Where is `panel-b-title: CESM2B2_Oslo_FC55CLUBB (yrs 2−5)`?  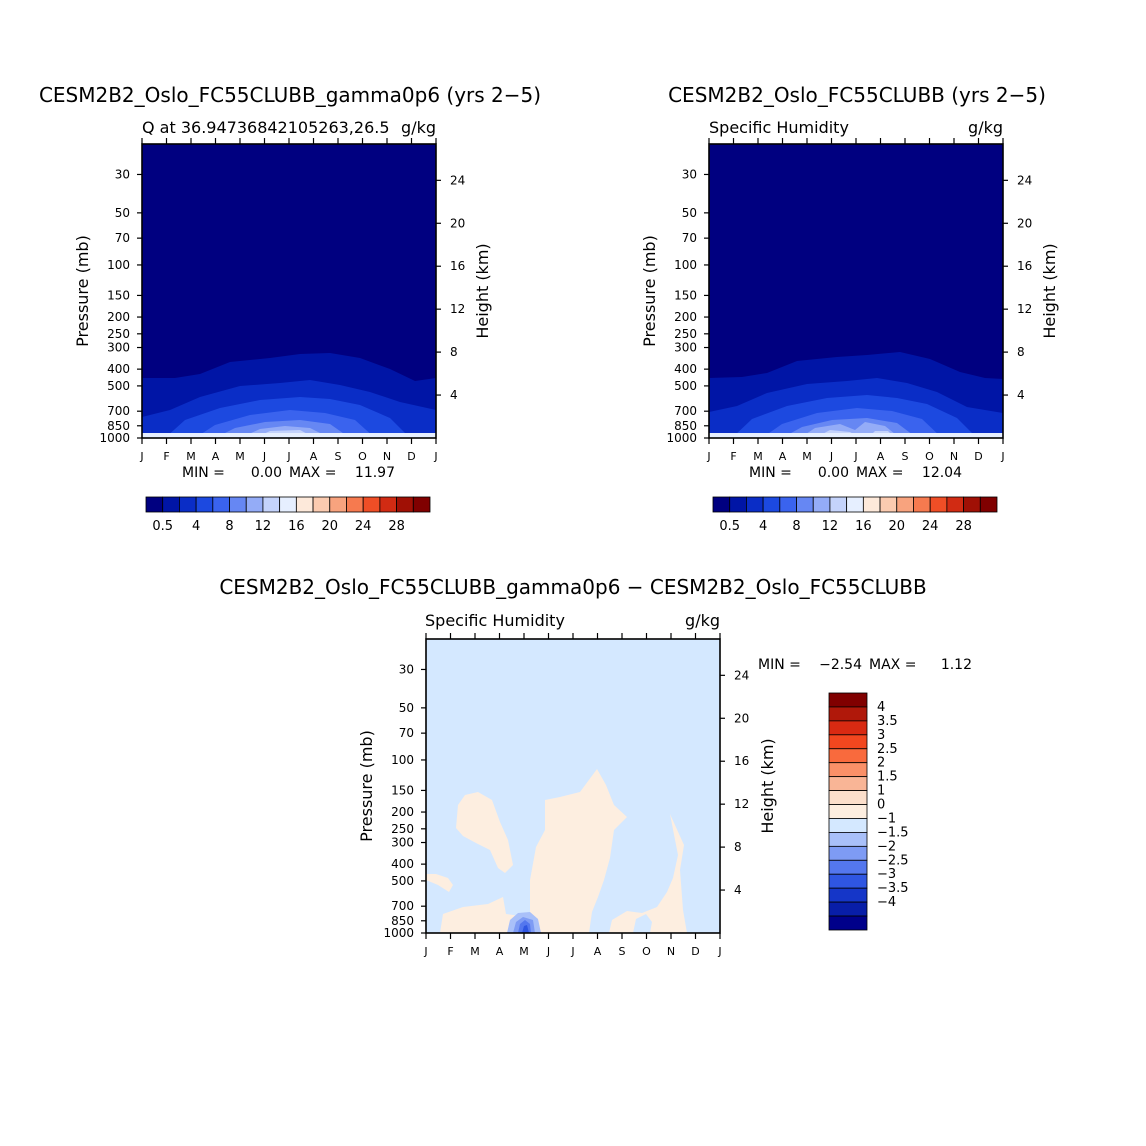 panel-b-title: CESM2B2_Oslo_FC55CLUBB (yrs 2−5) is located at coordinates (857, 95).